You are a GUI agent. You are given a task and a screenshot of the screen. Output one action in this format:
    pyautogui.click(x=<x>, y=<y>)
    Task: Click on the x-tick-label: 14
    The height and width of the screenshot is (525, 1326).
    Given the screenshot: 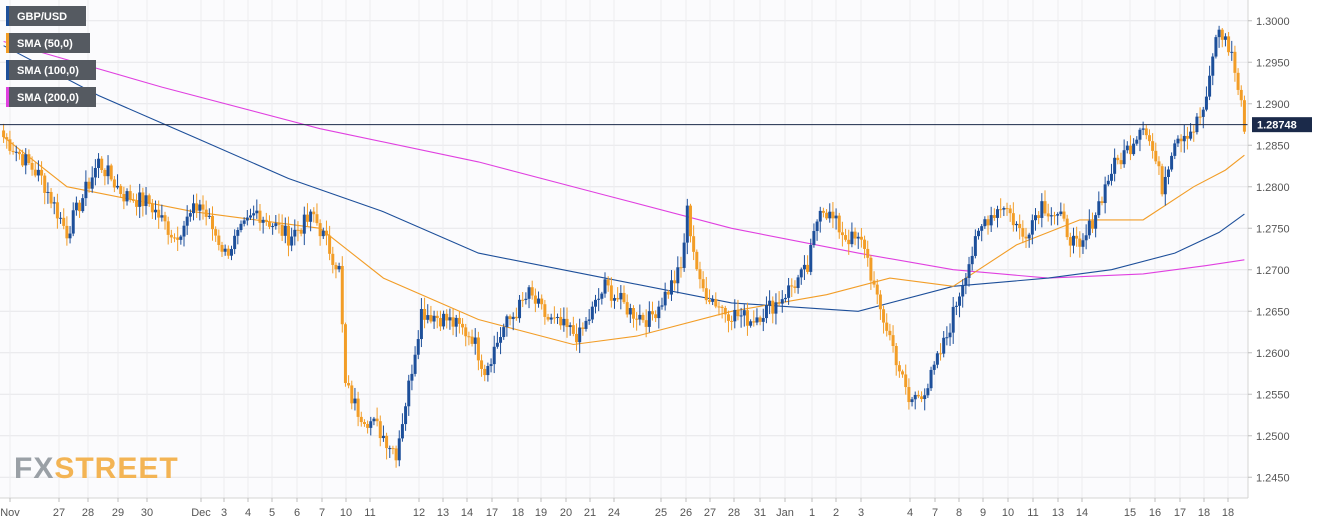 What is the action you would take?
    pyautogui.click(x=467, y=513)
    